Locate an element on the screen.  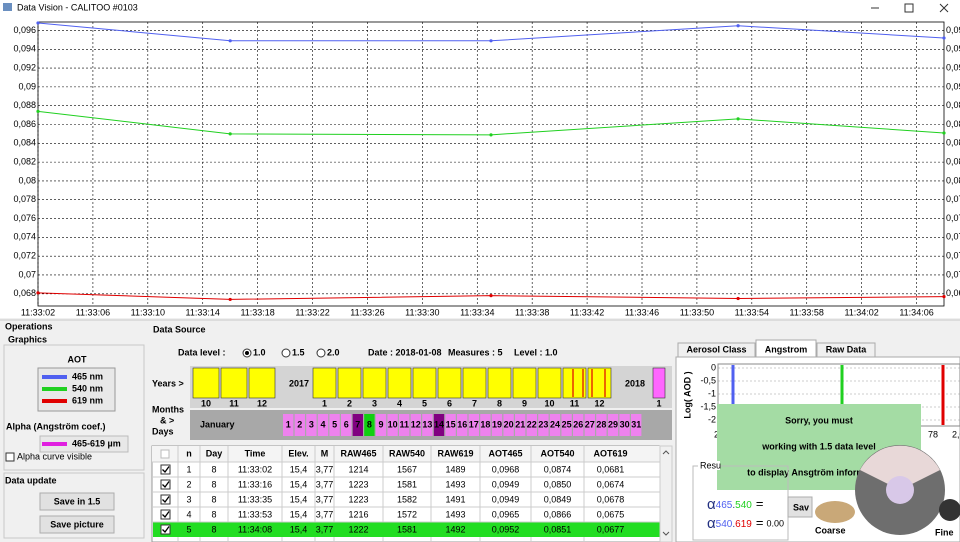
button-label: Save in 1.5 is located at coordinates (77, 501).